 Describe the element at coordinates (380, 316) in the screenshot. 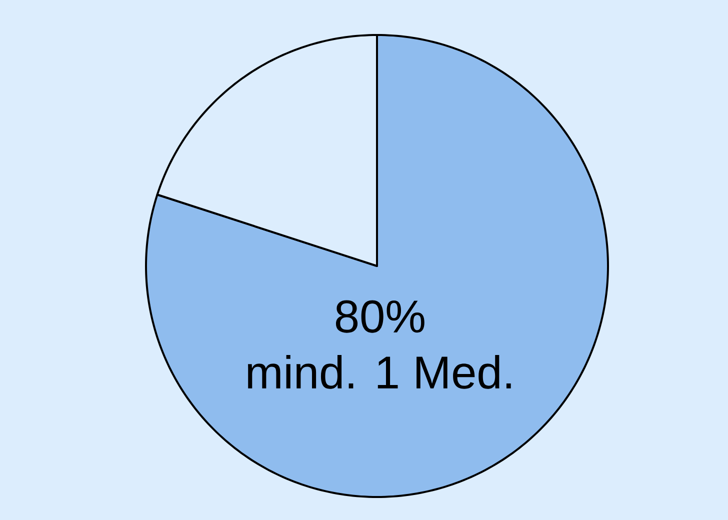

I see `data-label: 80%` at that location.